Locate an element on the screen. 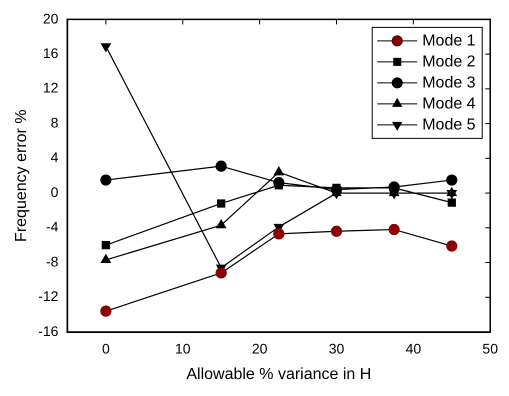  y-tick-label: 4 is located at coordinates (54, 157).